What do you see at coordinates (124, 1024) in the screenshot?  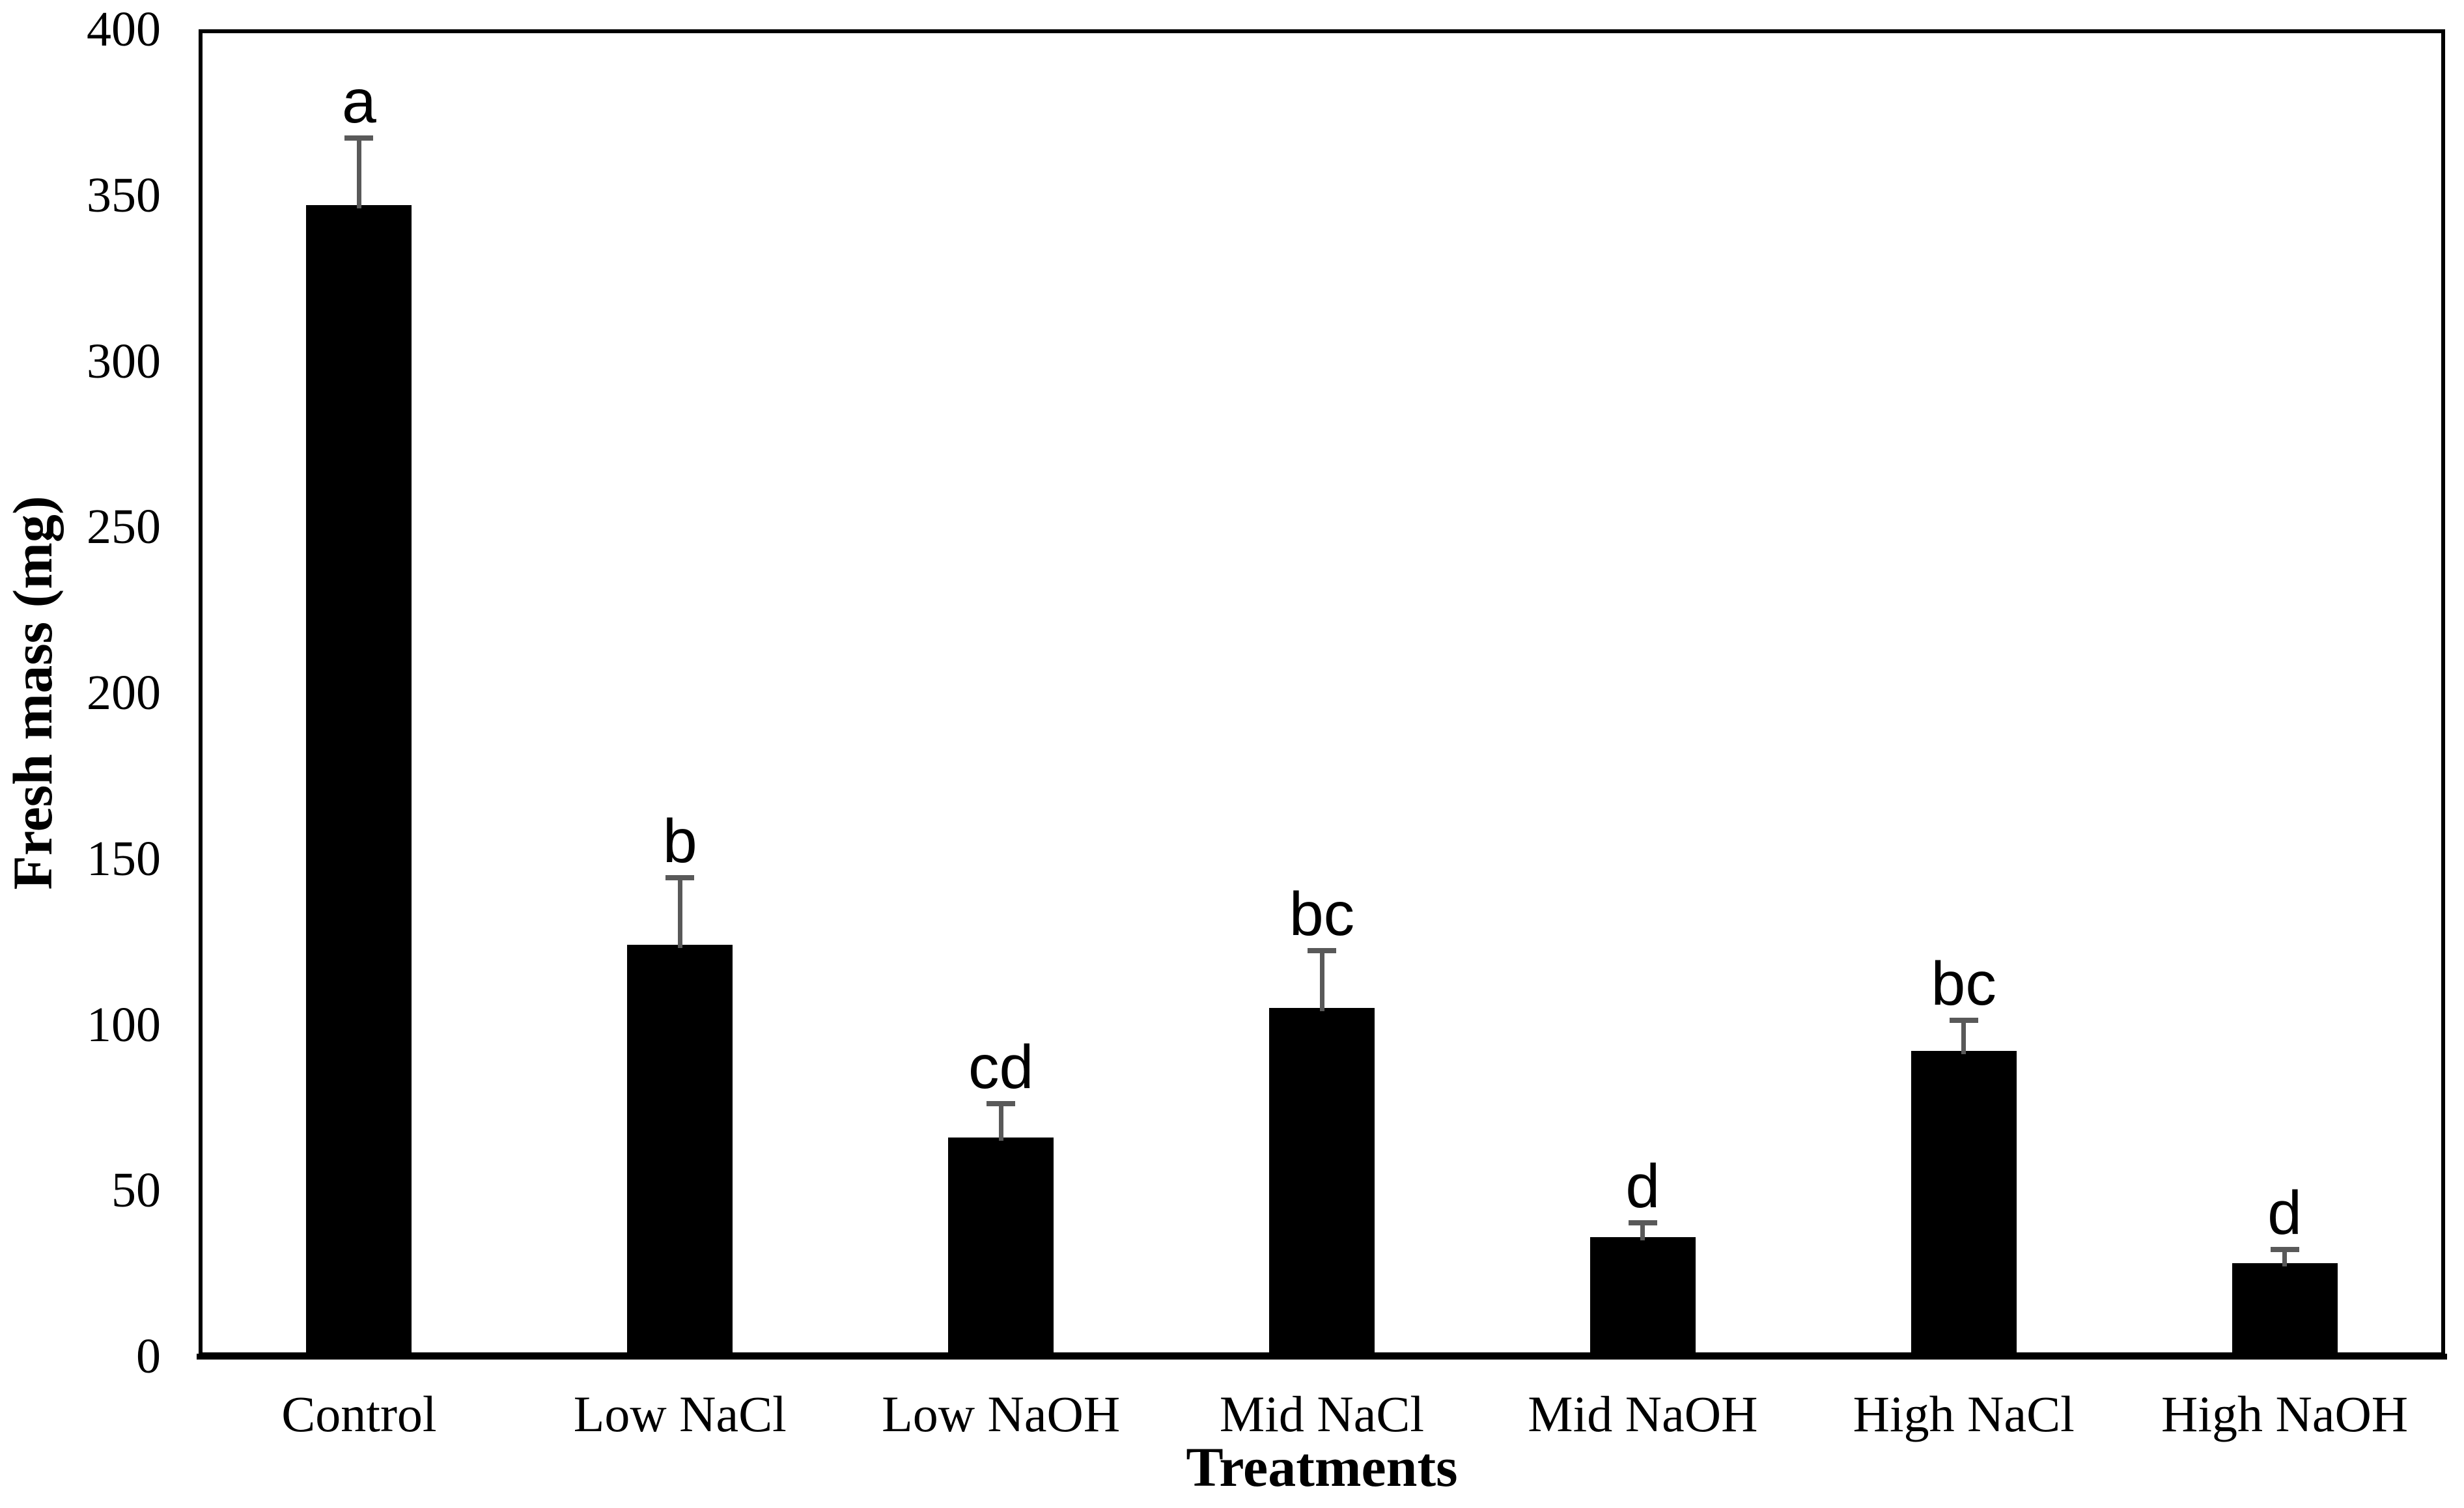 I see `y-tick-label: 100` at bounding box center [124, 1024].